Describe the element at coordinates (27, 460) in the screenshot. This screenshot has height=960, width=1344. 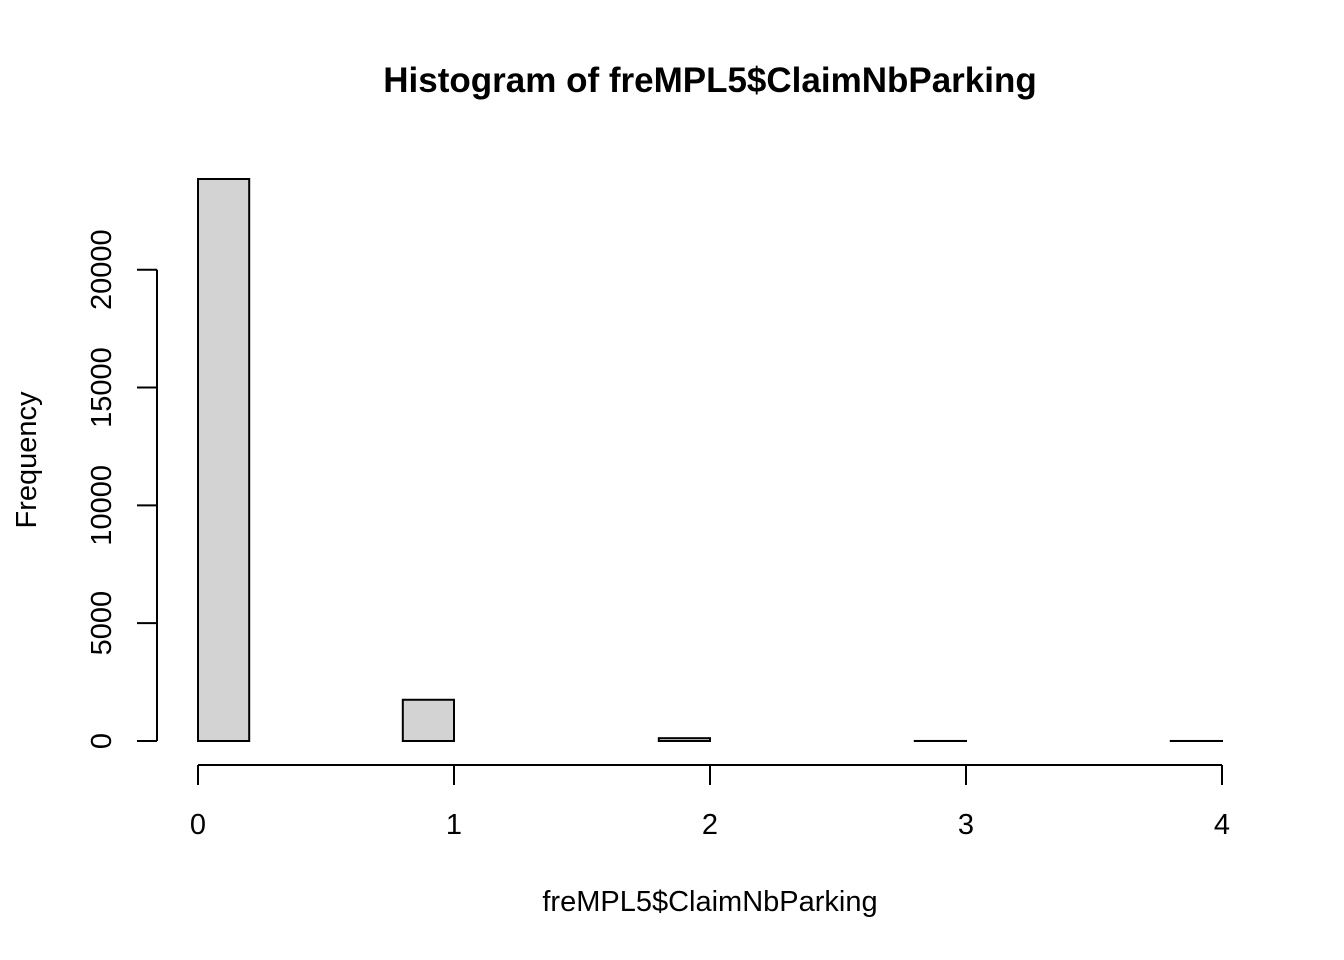
I see `y-axis-label: Frequency` at that location.